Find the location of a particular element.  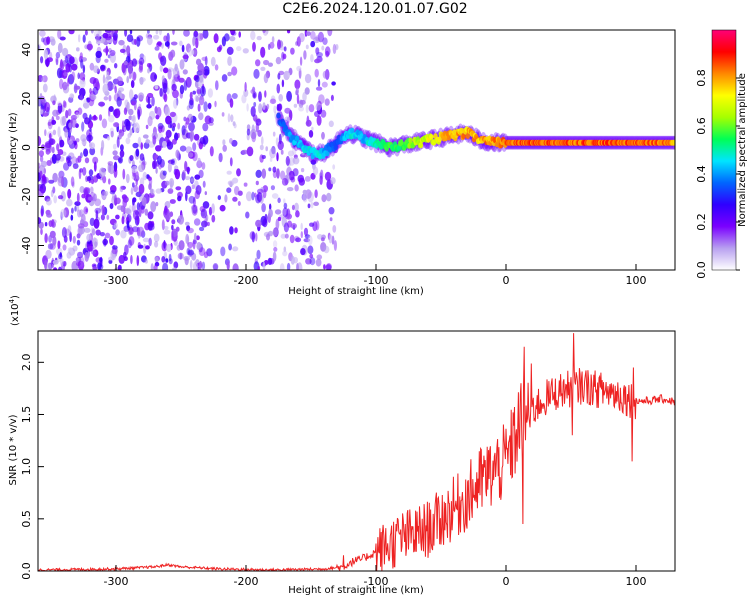

x-tick-label: 100 is located at coordinates (636, 581).